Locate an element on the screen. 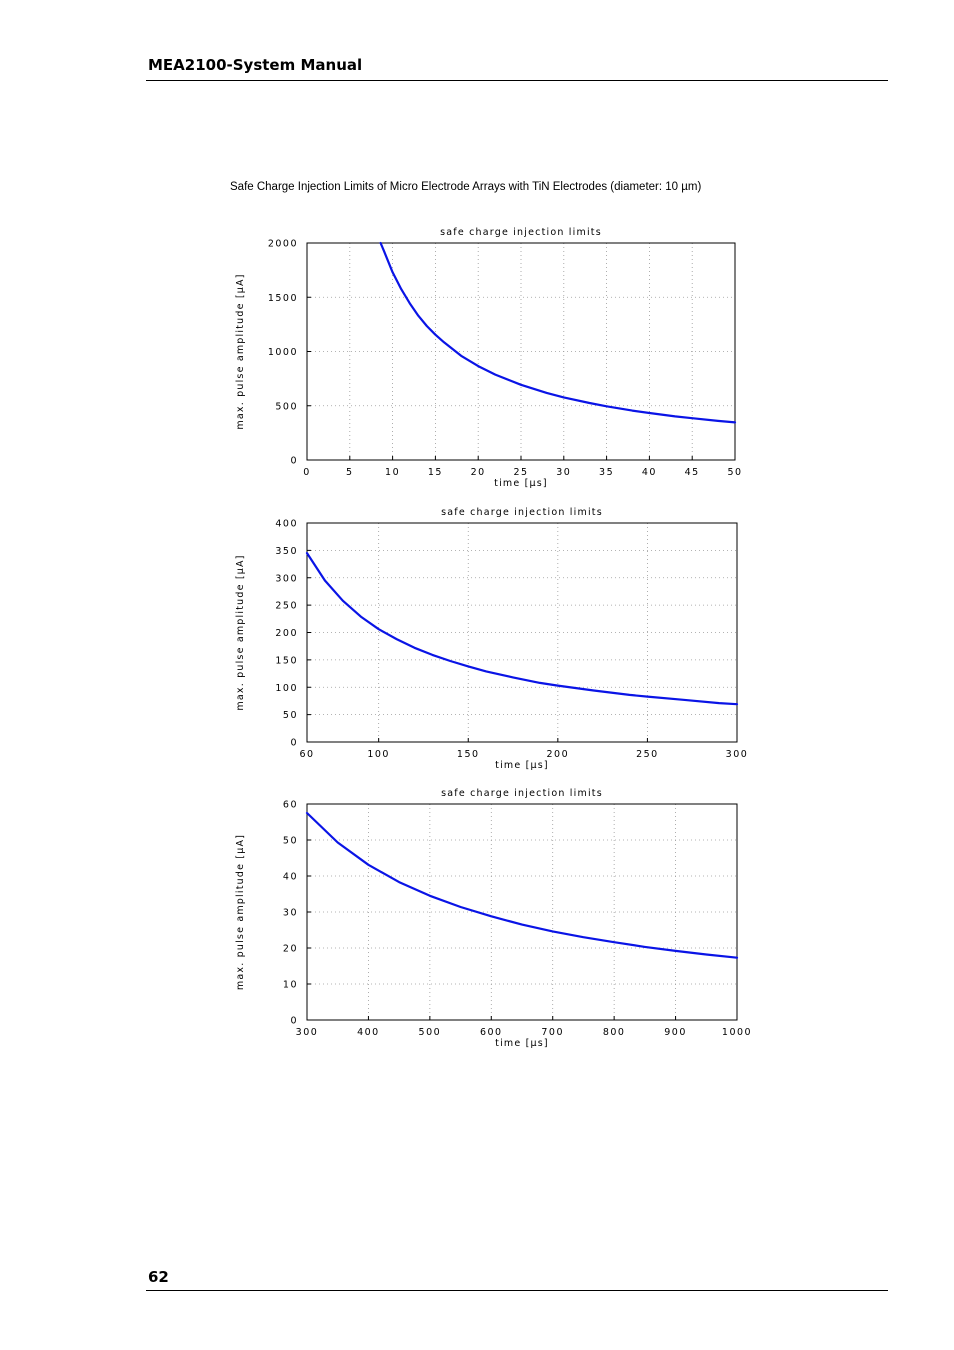 The width and height of the screenshot is (954, 1350). x-tick-label: 15 is located at coordinates (435, 472).